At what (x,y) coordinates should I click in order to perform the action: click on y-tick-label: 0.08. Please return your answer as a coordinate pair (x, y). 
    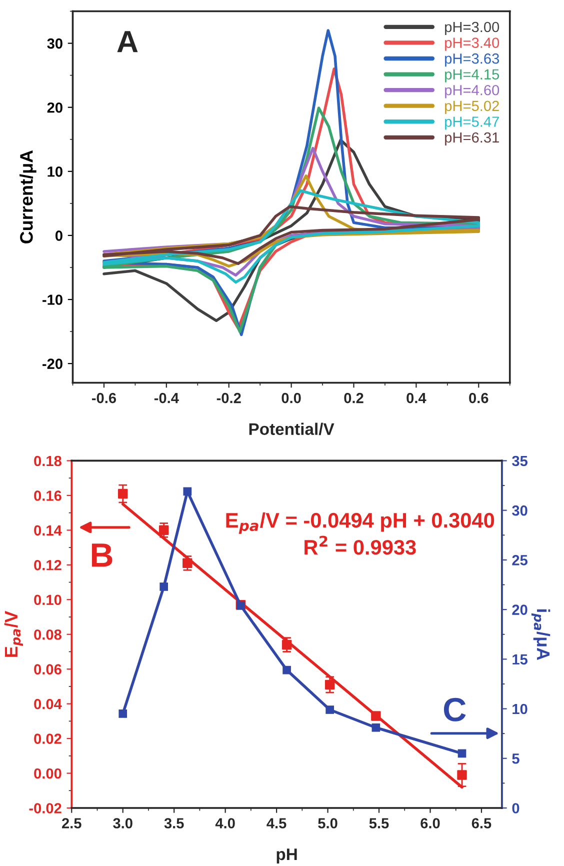
    Looking at the image, I should click on (48, 634).